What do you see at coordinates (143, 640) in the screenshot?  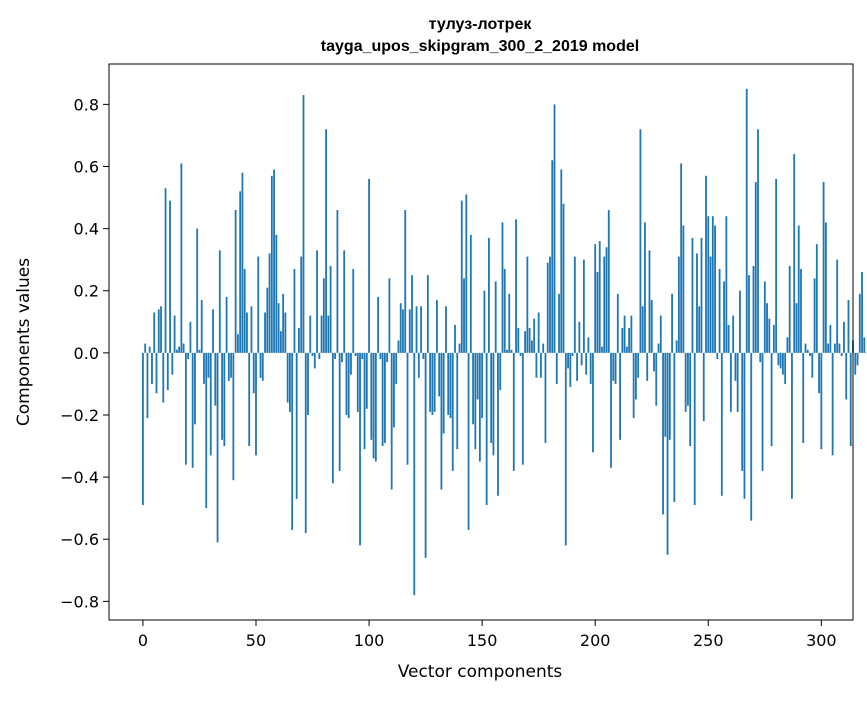 I see `x-tick-label: 0` at bounding box center [143, 640].